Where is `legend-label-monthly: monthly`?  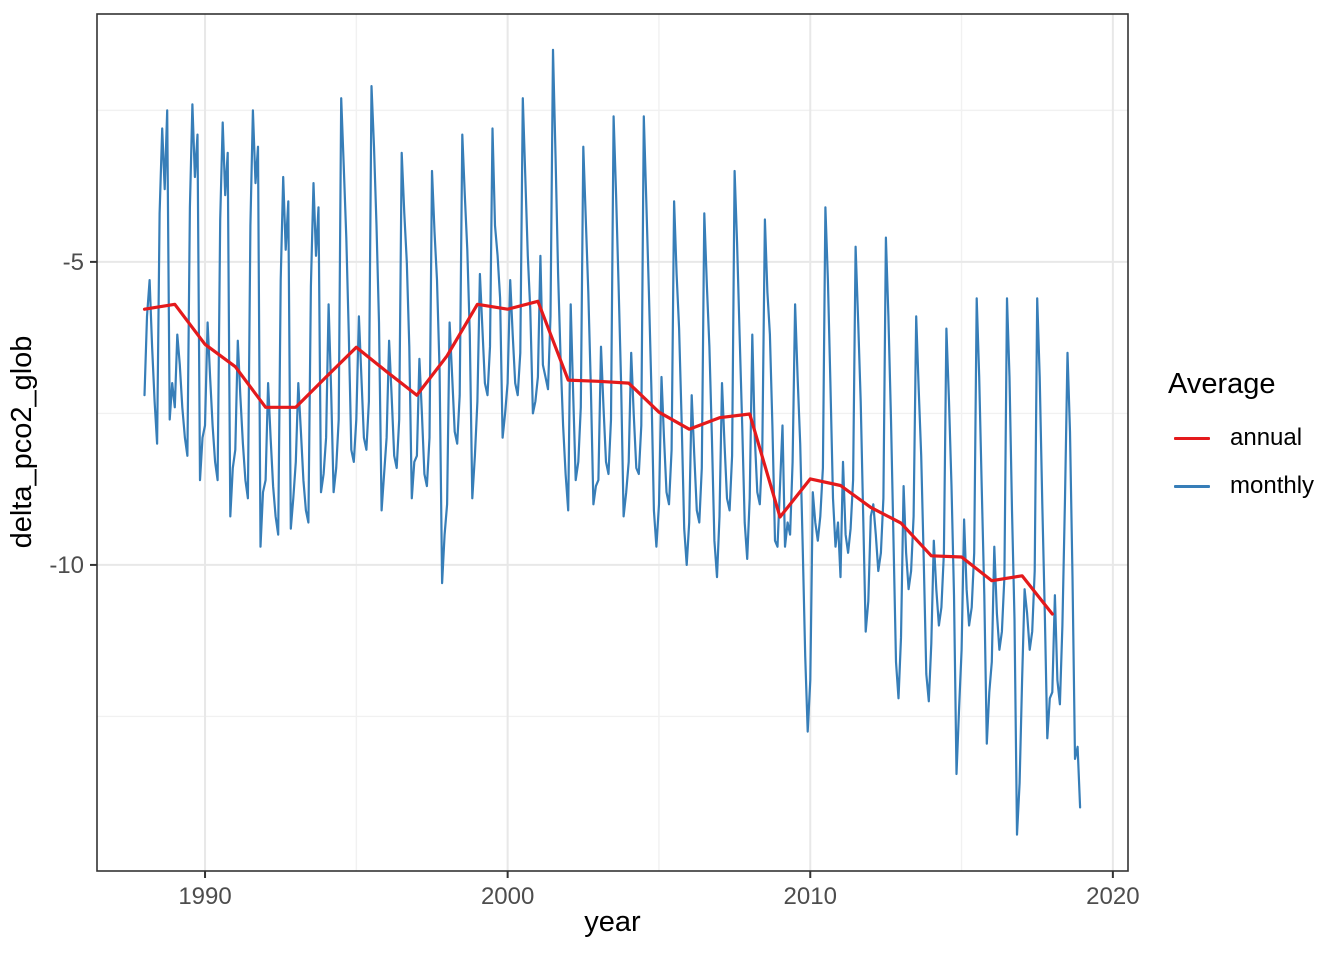 legend-label-monthly: monthly is located at coordinates (1272, 485).